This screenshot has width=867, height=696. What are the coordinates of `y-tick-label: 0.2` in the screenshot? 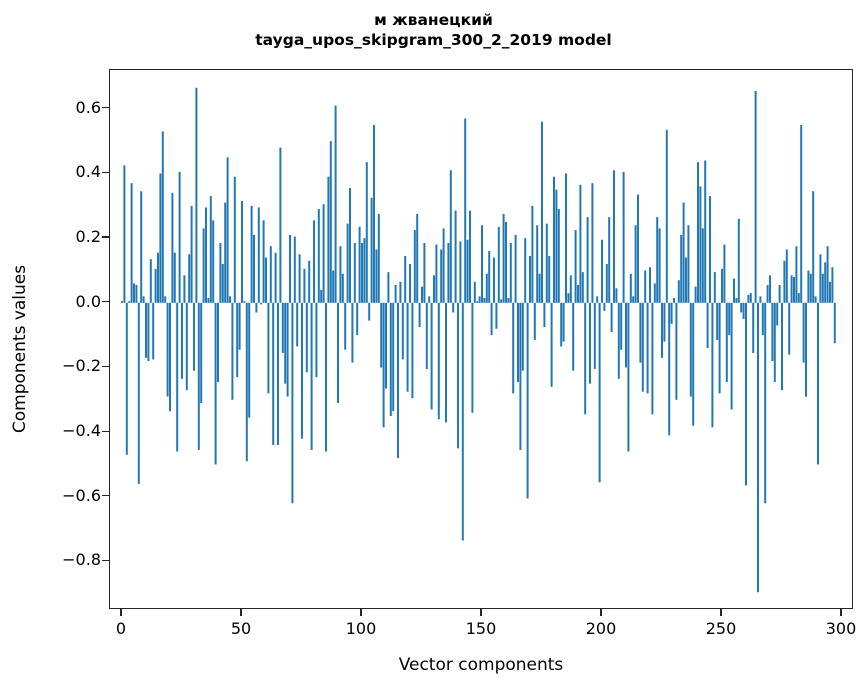 It's located at (88, 237).